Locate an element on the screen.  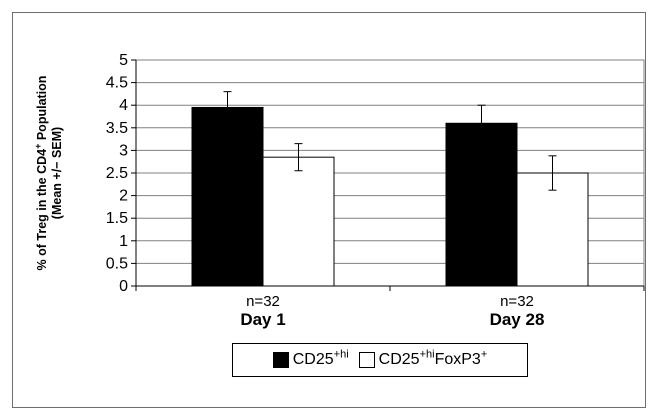
legend-swatch-cd25hi-foxp3 is located at coordinates (366, 360).